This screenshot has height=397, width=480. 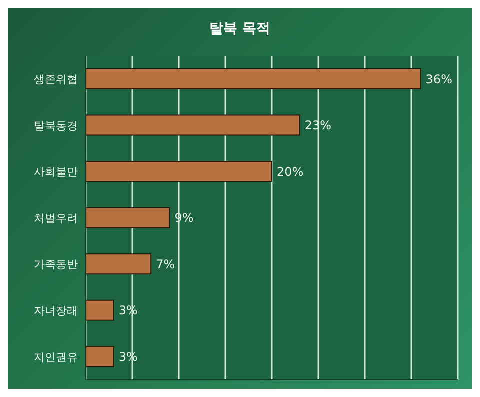 I want to click on y-tick-label: 지인권유, so click(x=56, y=357).